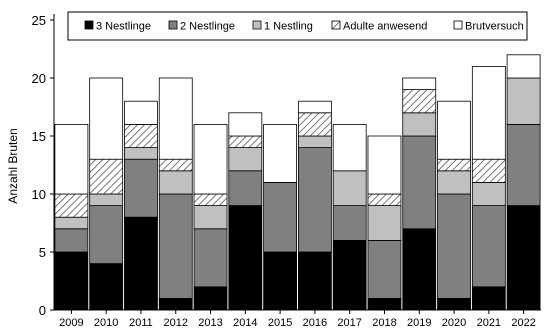  Describe the element at coordinates (245, 322) in the screenshot. I see `x-tick-label-2014: 2014` at that location.